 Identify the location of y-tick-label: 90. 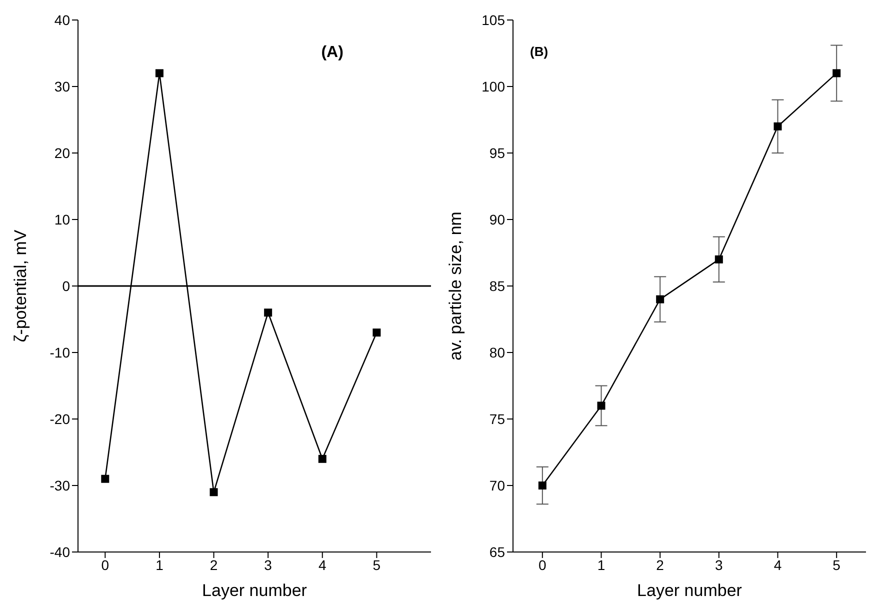
(497, 219).